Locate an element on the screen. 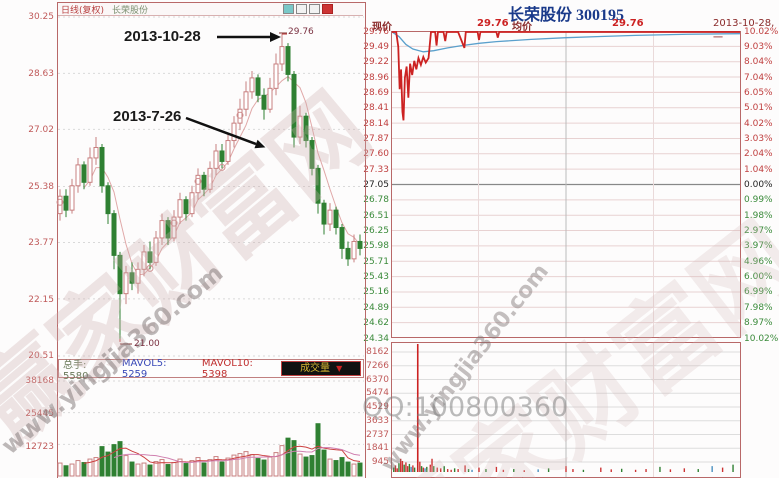  label-current-price: 现价 is located at coordinates (382, 27).